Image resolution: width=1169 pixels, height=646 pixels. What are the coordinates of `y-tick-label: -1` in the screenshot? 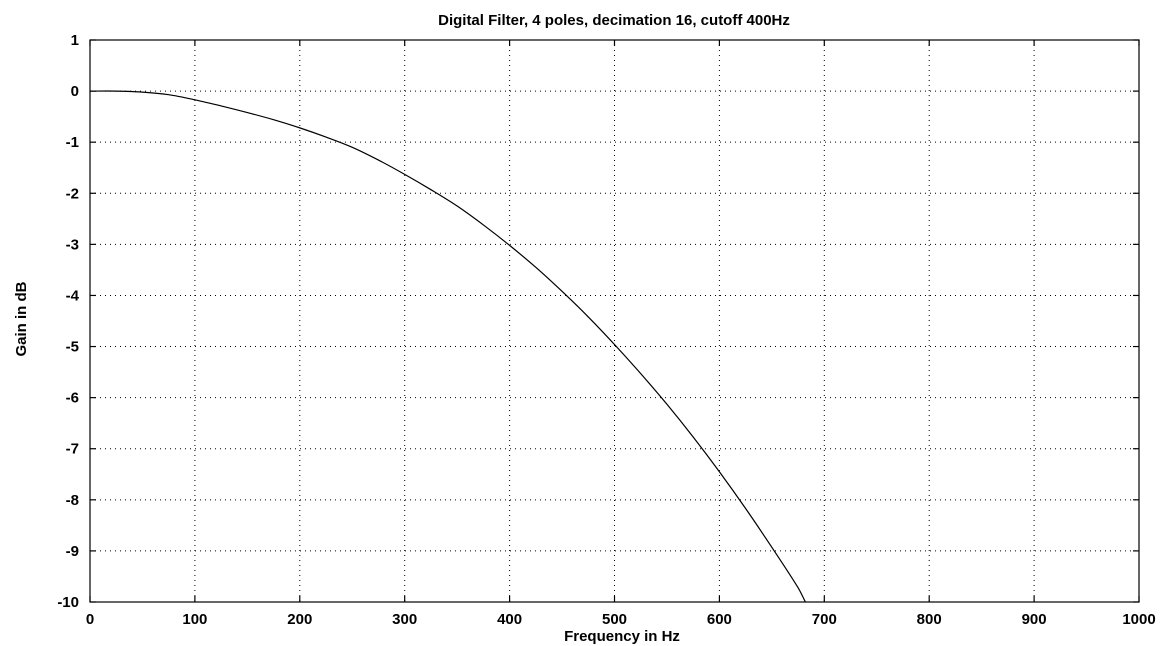 It's located at (72, 142).